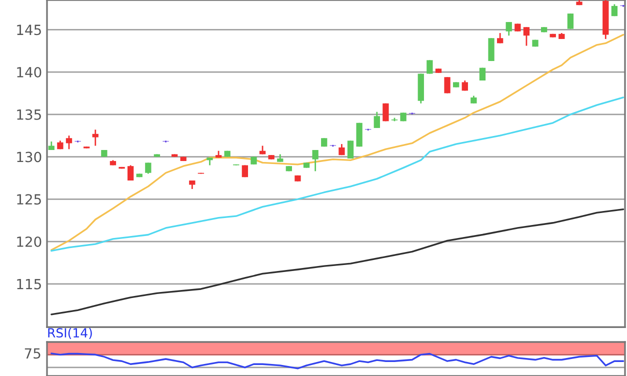  Describe the element at coordinates (29, 284) in the screenshot. I see `y-tick-label: 115` at that location.